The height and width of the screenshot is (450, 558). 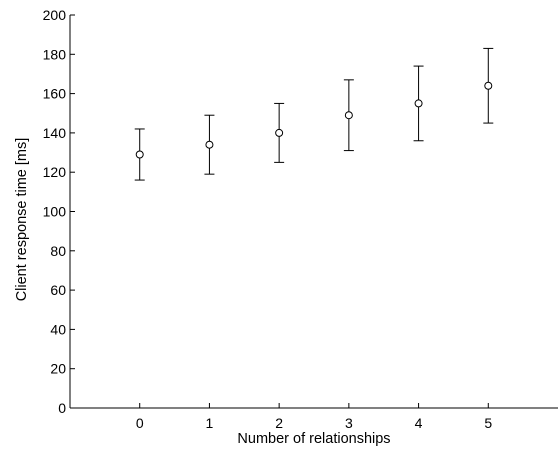 I want to click on y-tick-label: 100, so click(x=55, y=212).